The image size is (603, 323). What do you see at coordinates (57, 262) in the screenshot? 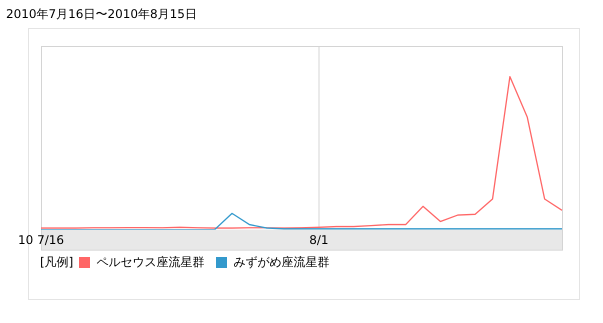
I see `legend-title: [凡例]` at bounding box center [57, 262].